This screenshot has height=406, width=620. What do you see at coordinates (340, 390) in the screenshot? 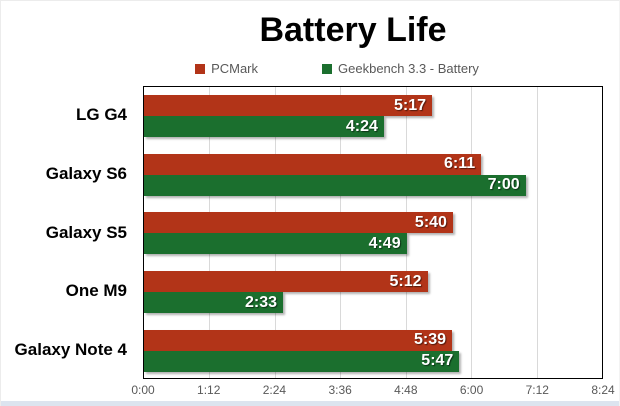
I see `x-tick-label: 3:36` at bounding box center [340, 390].